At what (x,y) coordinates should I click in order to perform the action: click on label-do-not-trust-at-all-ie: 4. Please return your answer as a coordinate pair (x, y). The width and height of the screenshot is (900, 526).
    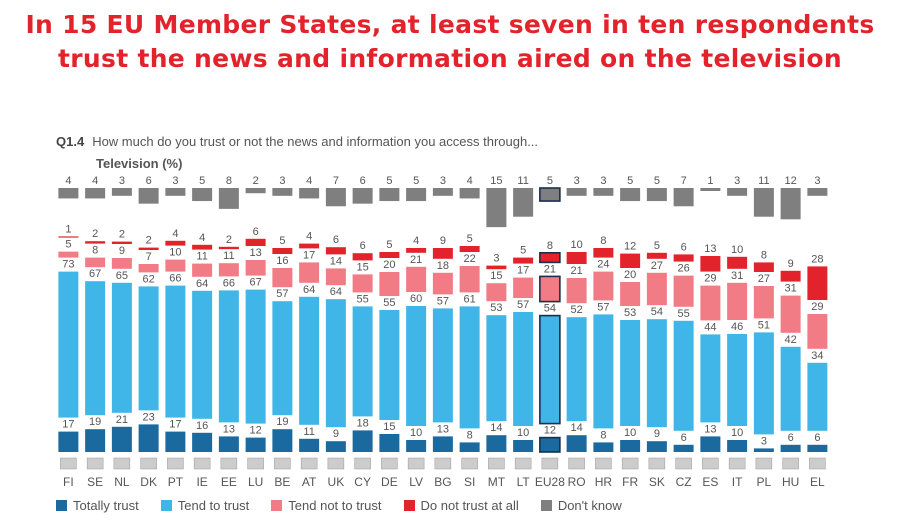
    Looking at the image, I should click on (202, 238).